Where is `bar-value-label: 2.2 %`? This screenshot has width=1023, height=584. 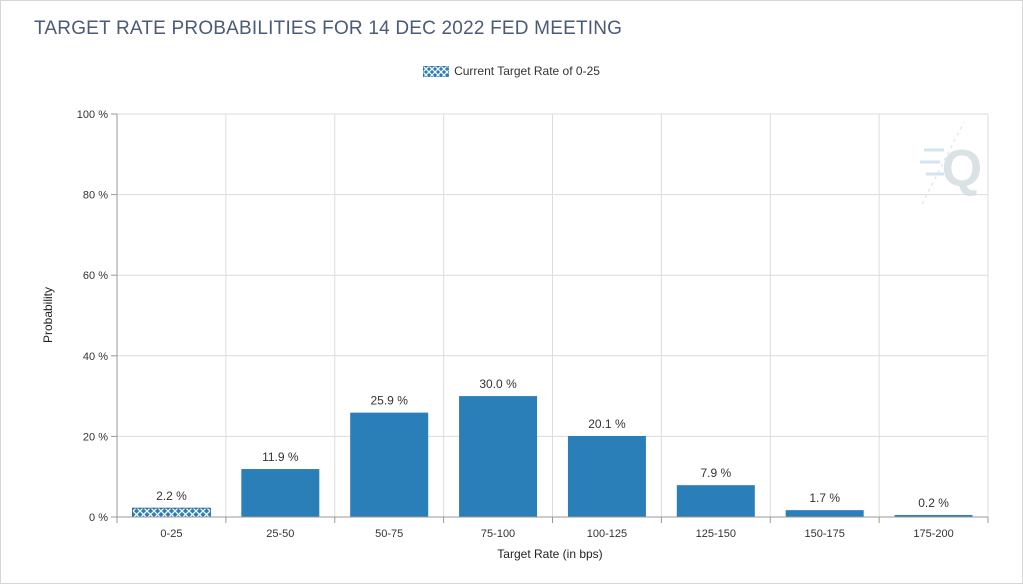
bar-value-label: 2.2 % is located at coordinates (171, 496).